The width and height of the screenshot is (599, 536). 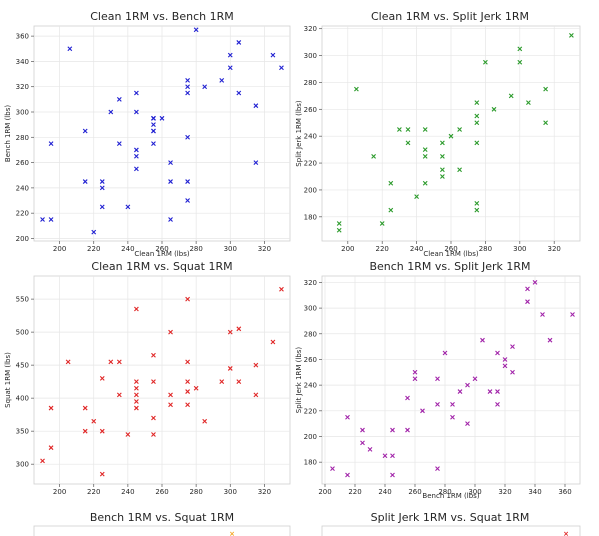 What do you see at coordinates (8, 133) in the screenshot?
I see `y-axis-label: Bench 1RM (lbs)` at bounding box center [8, 133].